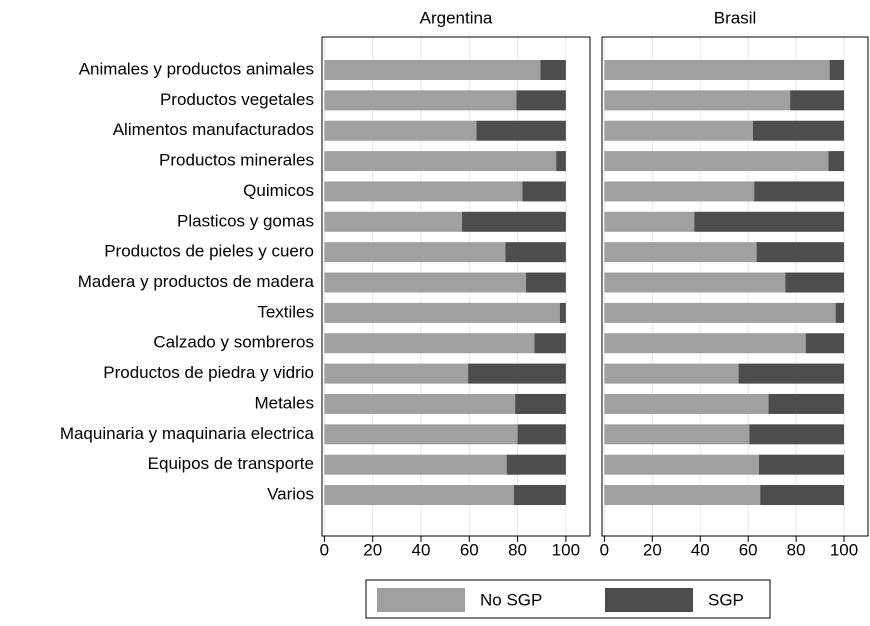  Describe the element at coordinates (245, 220) in the screenshot. I see `category-label: Plasticos y gomas` at that location.